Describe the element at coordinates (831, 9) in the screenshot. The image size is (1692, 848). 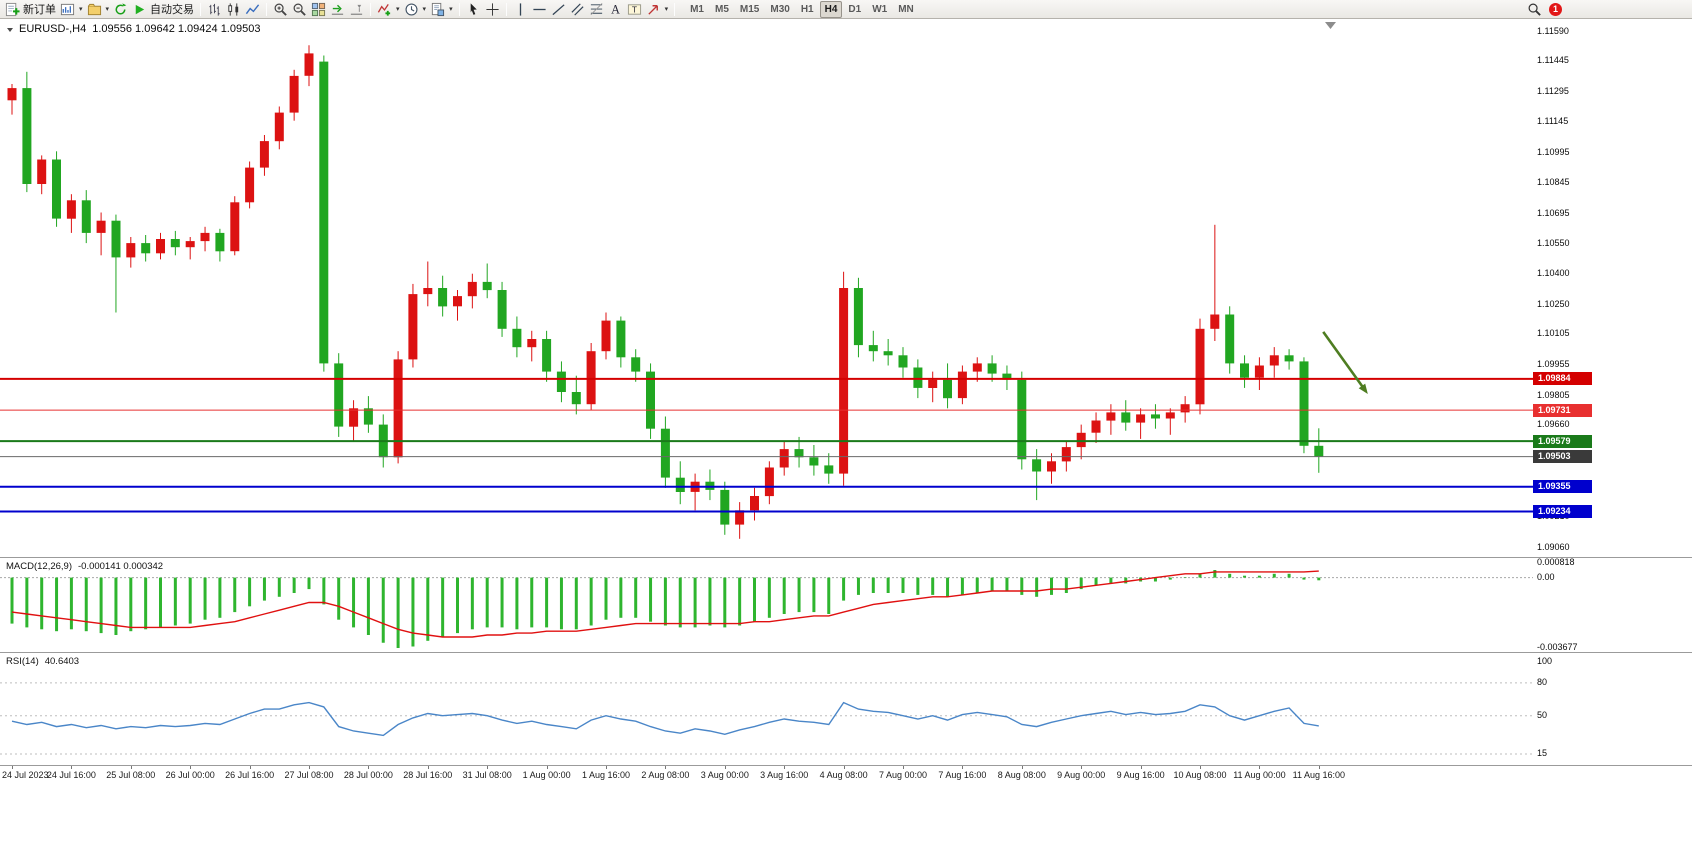
I see `timeframe-h4-button: H4` at that location.